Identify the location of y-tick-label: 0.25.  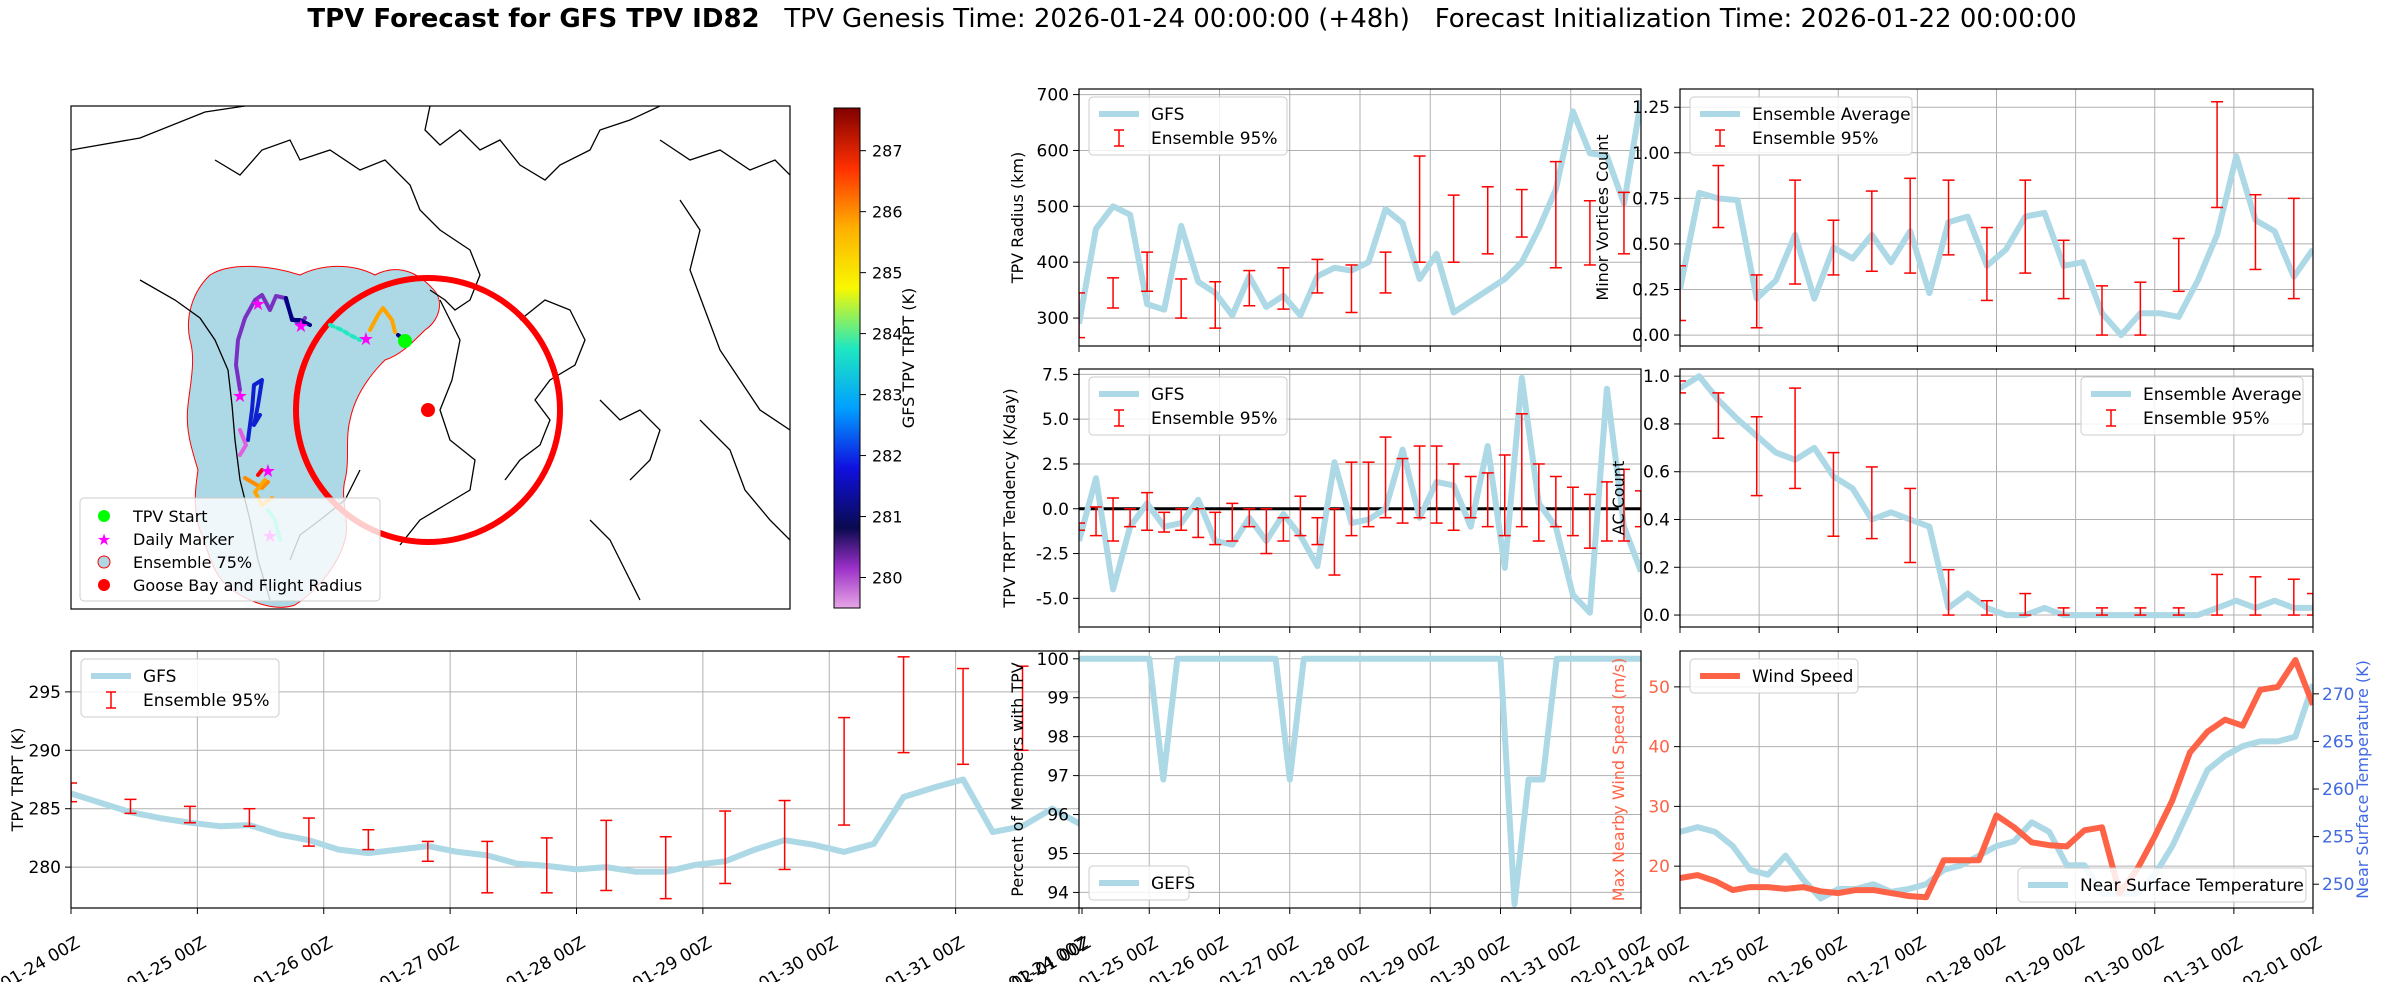
(1651, 290).